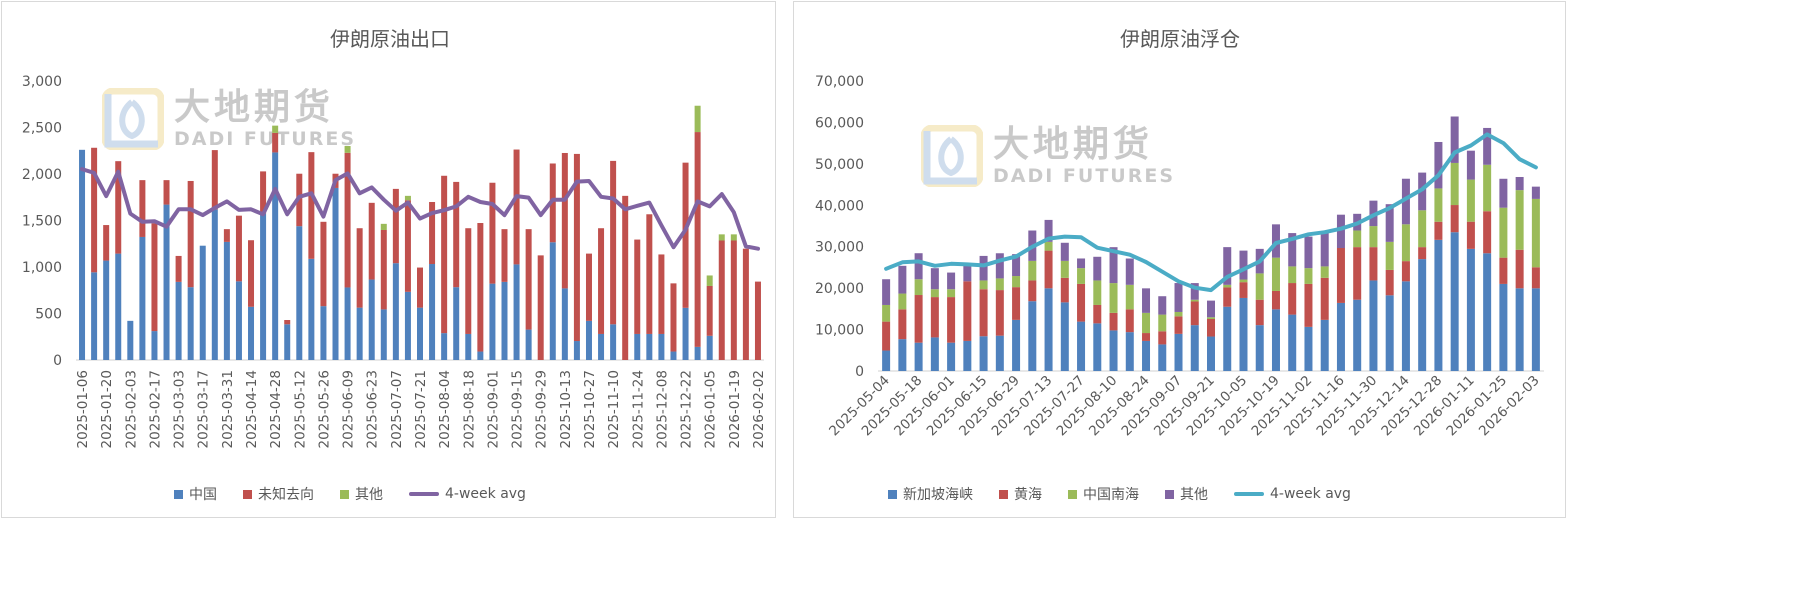 The width and height of the screenshot is (1793, 593). I want to click on x-tick-label: 2025-02-03, so click(131, 409).